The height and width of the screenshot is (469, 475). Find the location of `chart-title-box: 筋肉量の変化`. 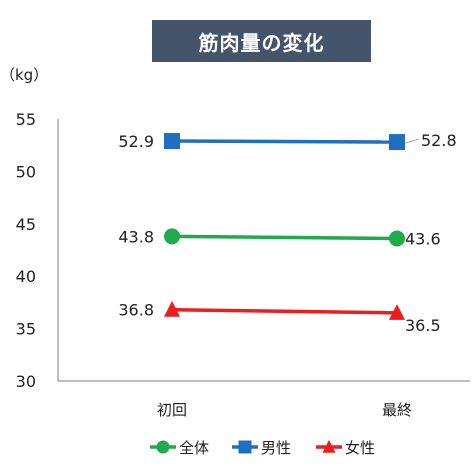

chart-title-box: 筋肉量の変化 is located at coordinates (261, 41).